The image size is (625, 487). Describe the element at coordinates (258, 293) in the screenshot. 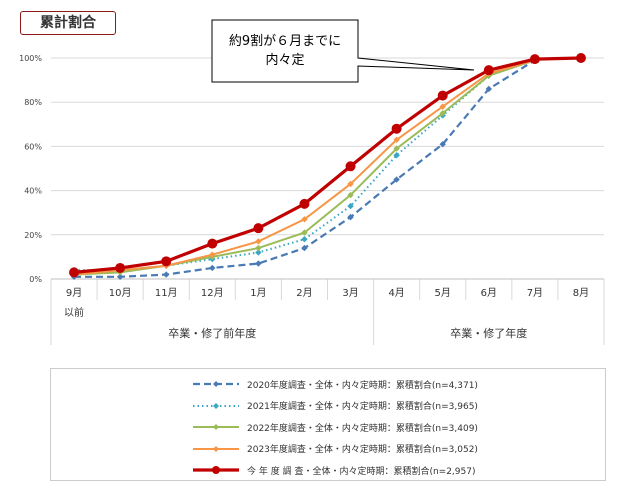

I see `x-tick-label: 1月` at that location.